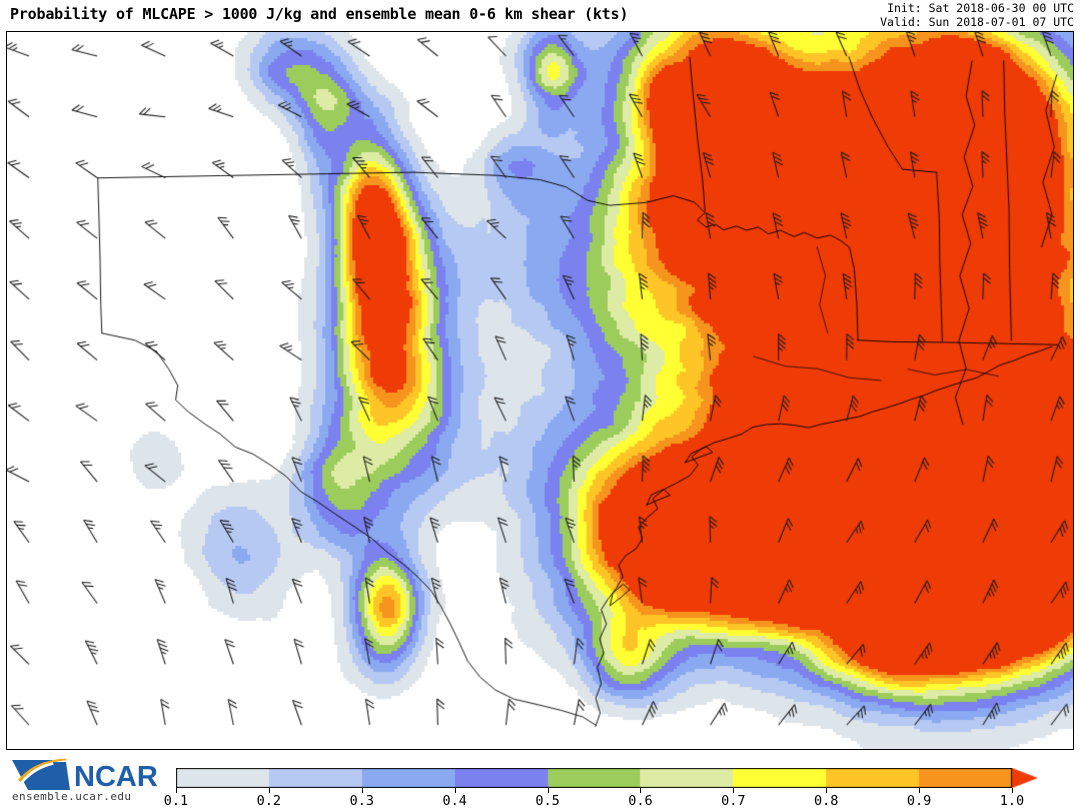  Describe the element at coordinates (610, 799) in the screenshot. I see `colorbar-tick-labels: 0.1 0.2 0.3 0.4 0.5 0.6 0.7 0.8 0.9 1.0` at that location.